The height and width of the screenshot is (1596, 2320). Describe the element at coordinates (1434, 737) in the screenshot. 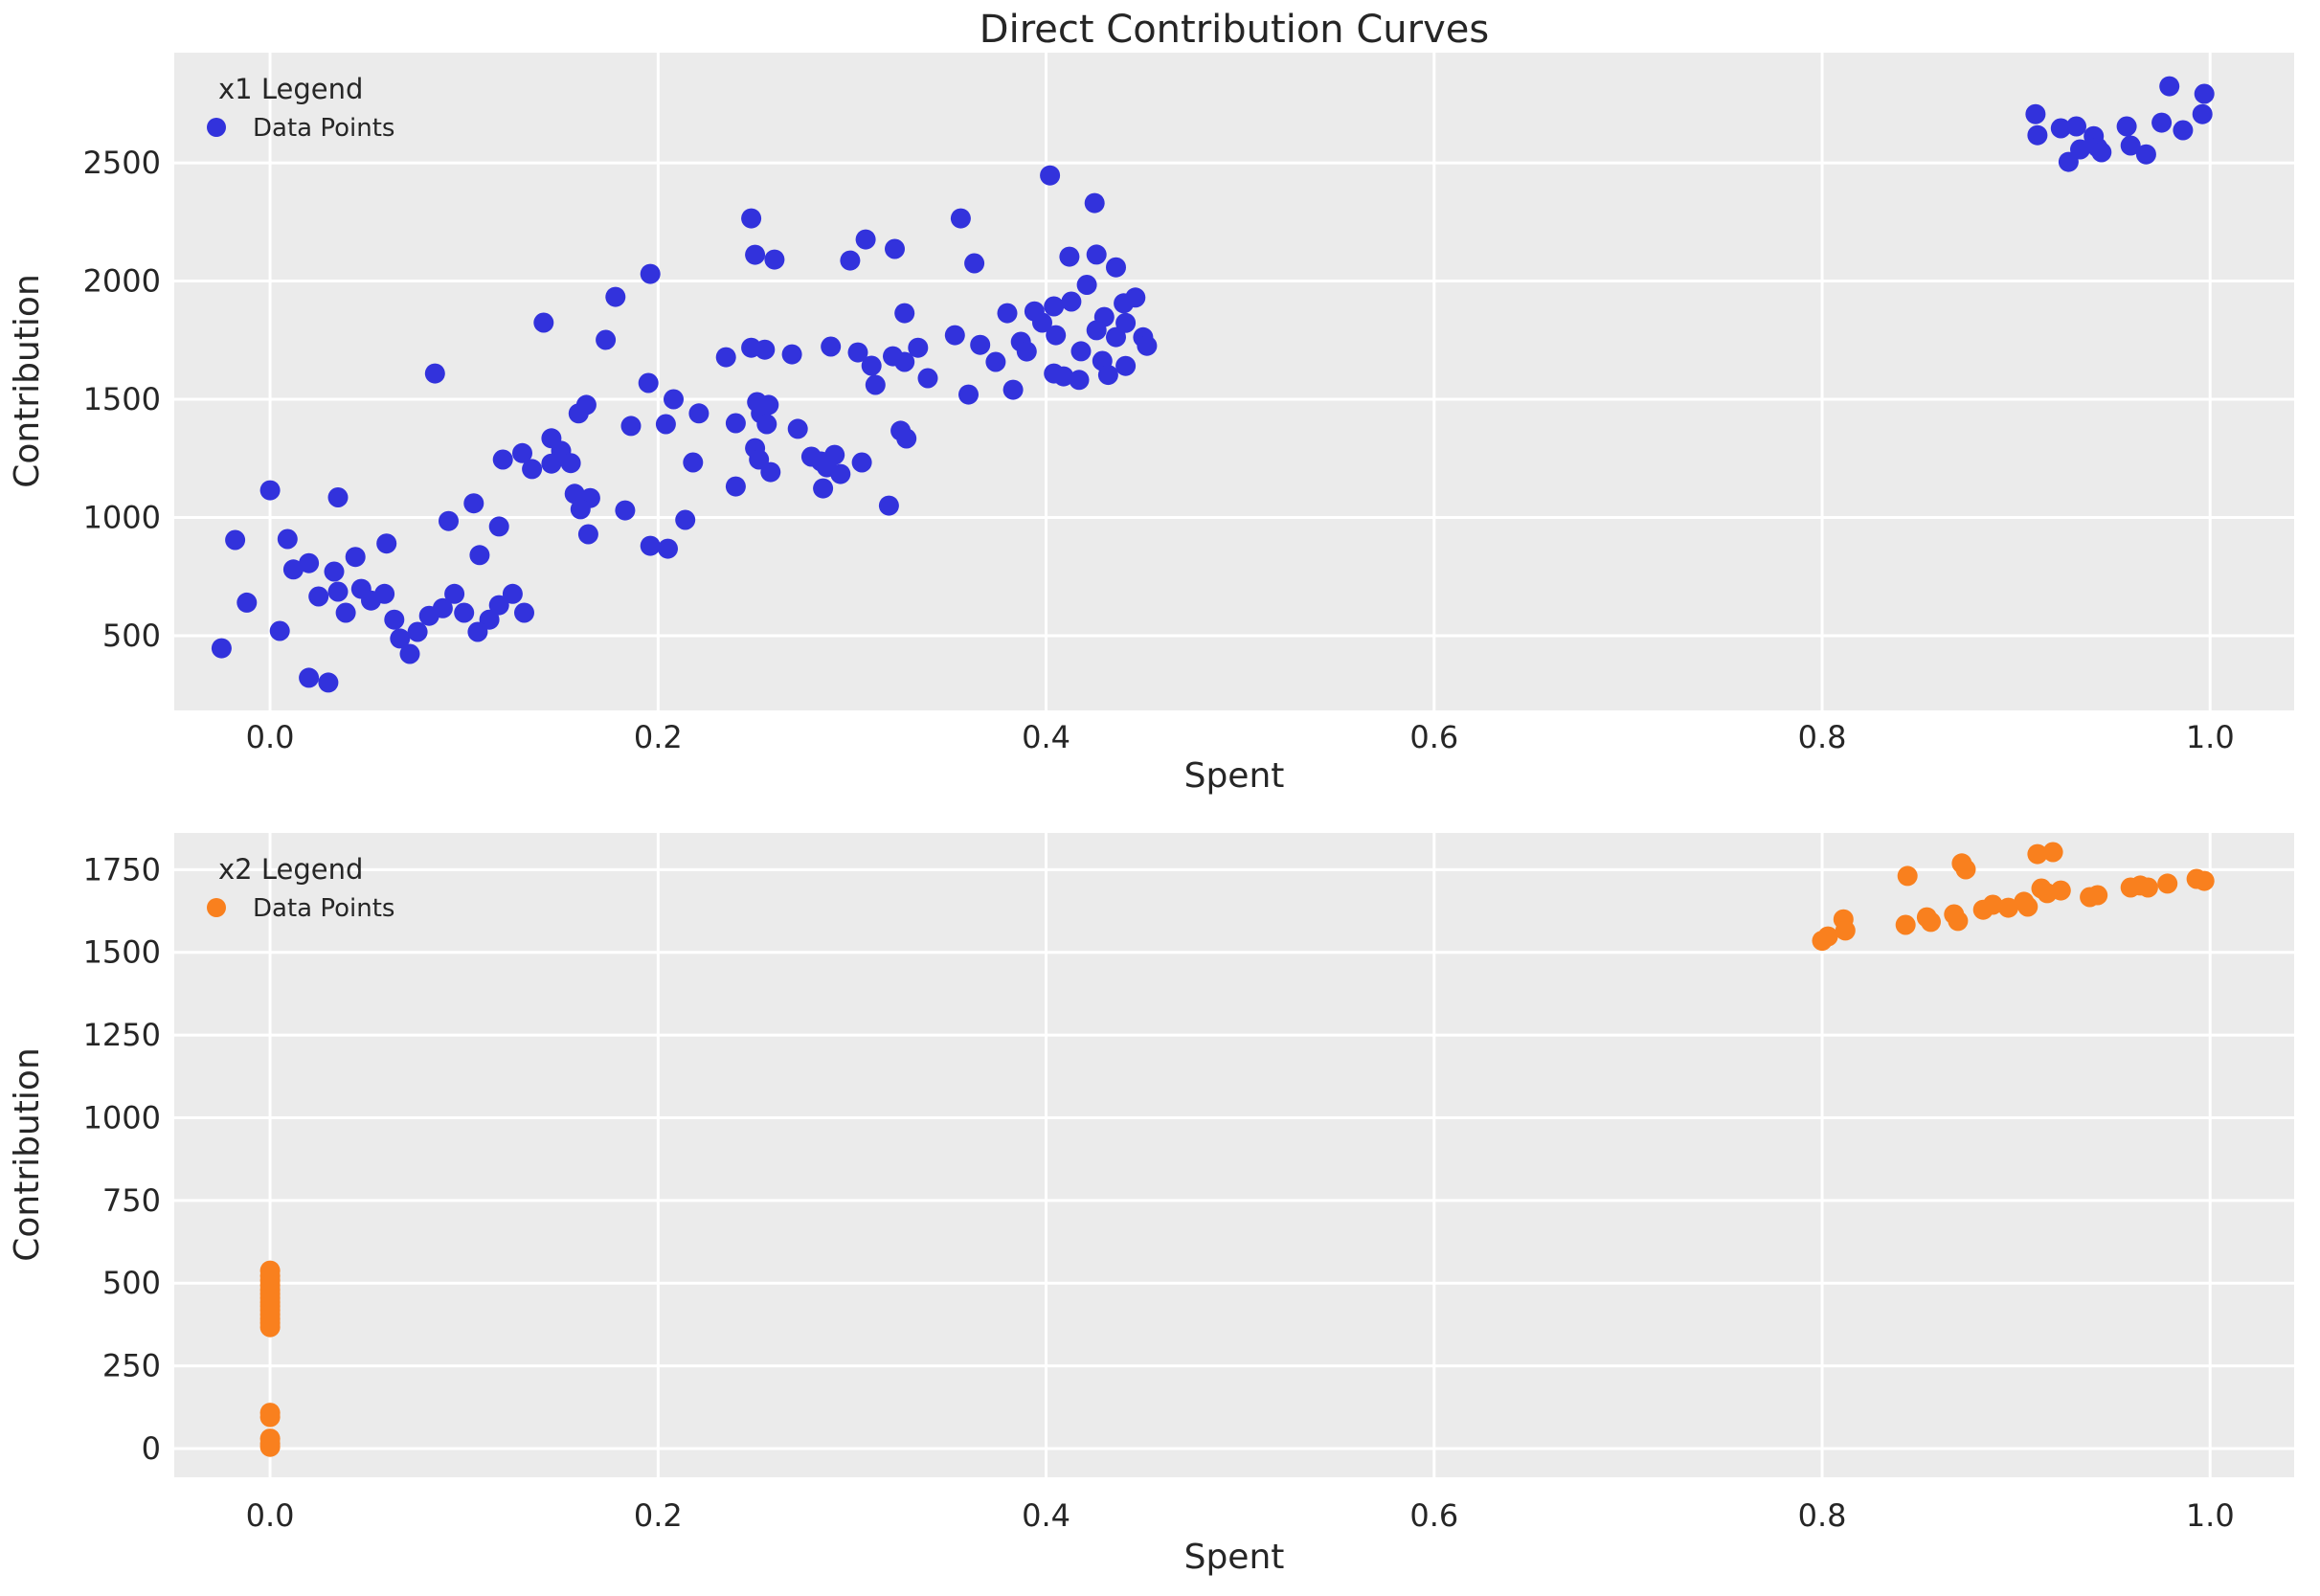

I see `x-tick-label: 0.6` at that location.